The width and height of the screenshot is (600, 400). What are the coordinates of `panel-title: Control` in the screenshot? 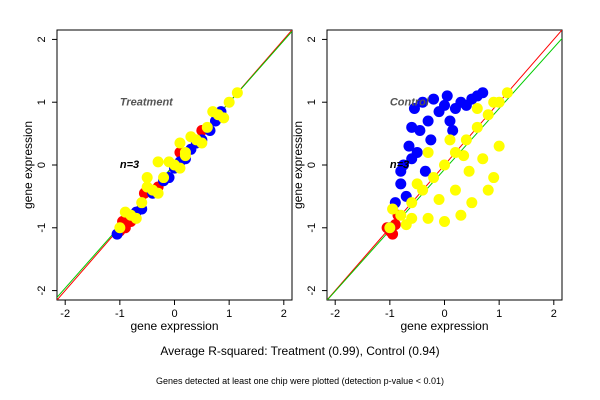 It's located at (410, 102).